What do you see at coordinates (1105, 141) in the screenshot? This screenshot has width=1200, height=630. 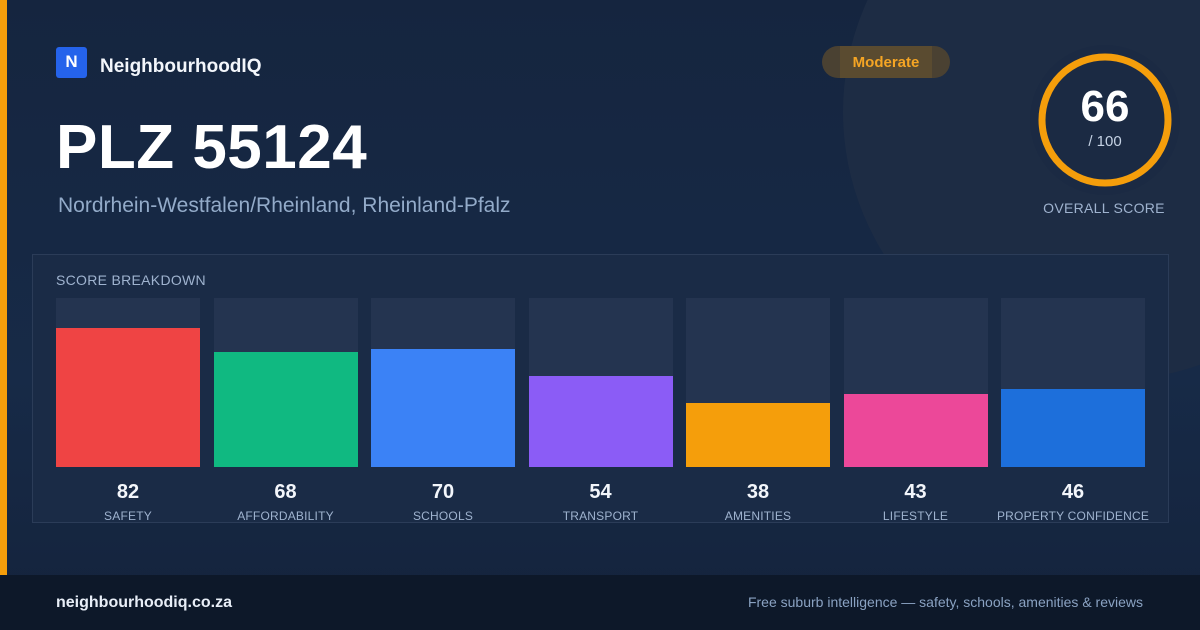 I see `overall-score-max: / 100` at bounding box center [1105, 141].